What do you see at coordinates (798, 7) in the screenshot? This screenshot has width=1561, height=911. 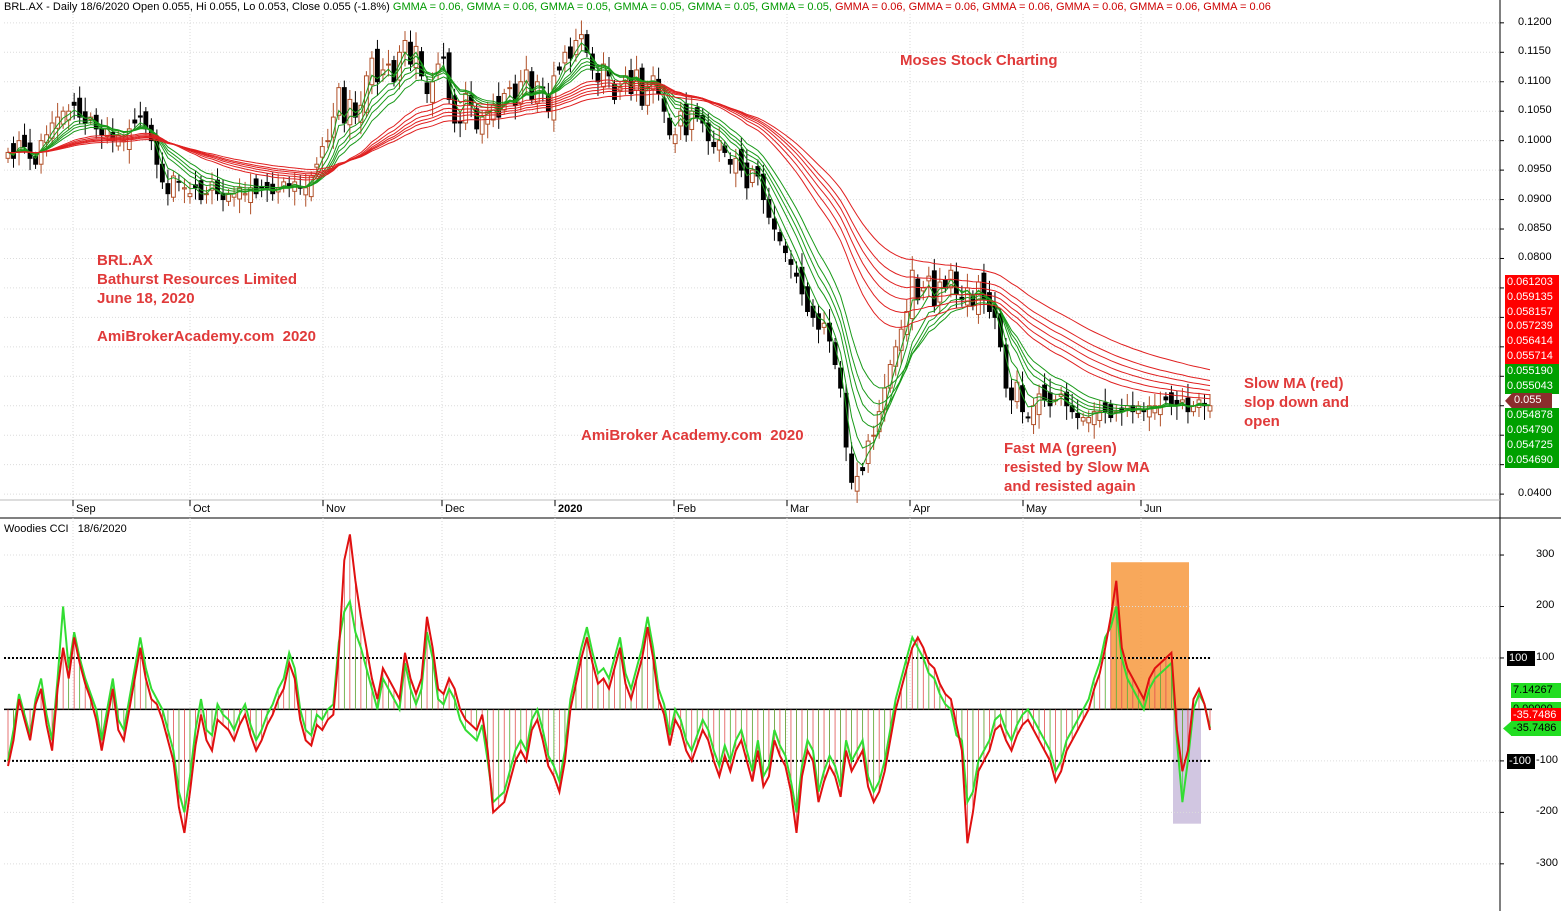 I see `gmma-value-5: GMMA = 0.05,` at bounding box center [798, 7].